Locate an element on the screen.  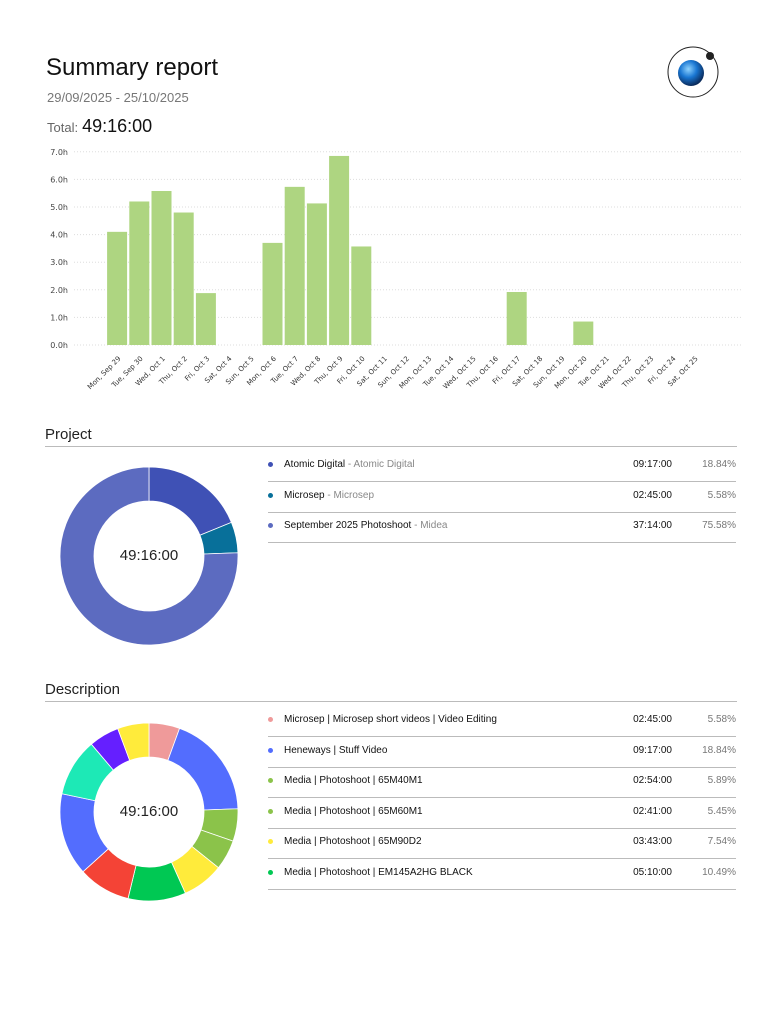
project-donut-total: 49:16:00 is located at coordinates (149, 555).